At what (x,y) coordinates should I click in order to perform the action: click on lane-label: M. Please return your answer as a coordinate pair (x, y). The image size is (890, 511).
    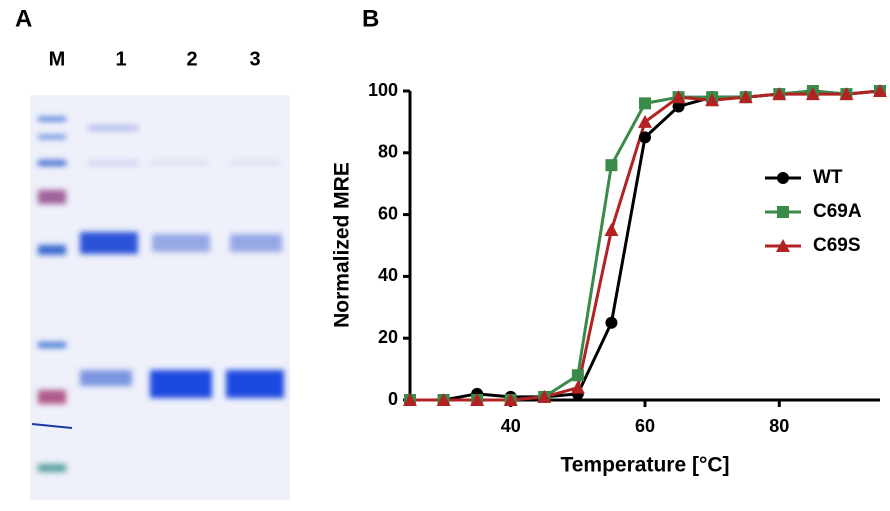
    Looking at the image, I should click on (57, 59).